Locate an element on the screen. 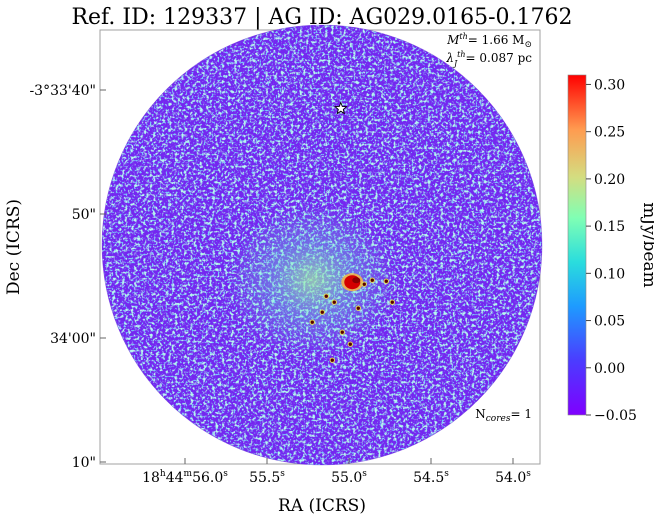  ncores-label: Ncores= 1 is located at coordinates (503, 415).